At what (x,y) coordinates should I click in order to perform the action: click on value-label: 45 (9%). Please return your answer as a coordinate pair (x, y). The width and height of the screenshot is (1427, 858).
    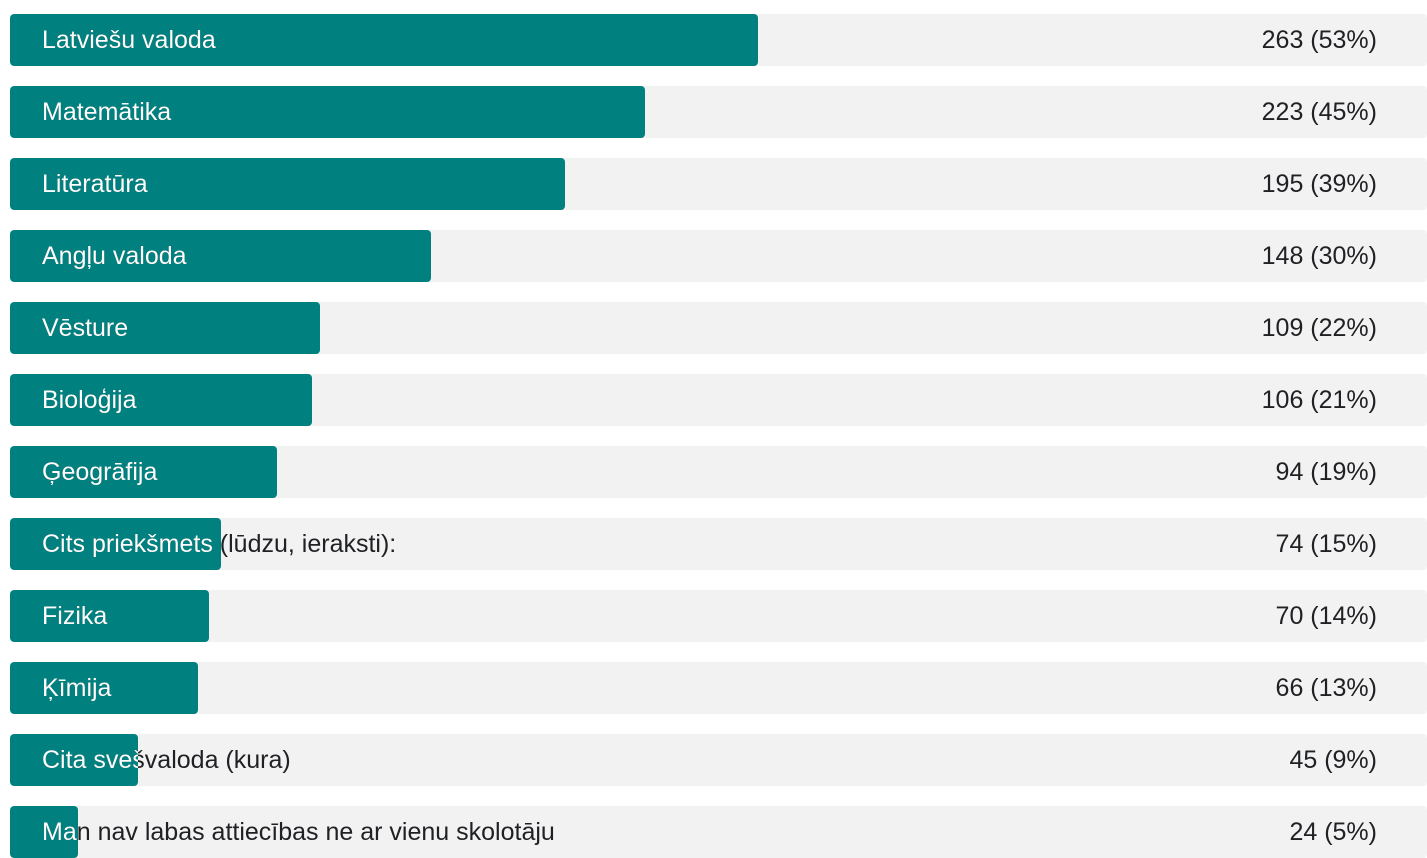
    Looking at the image, I should click on (1333, 760).